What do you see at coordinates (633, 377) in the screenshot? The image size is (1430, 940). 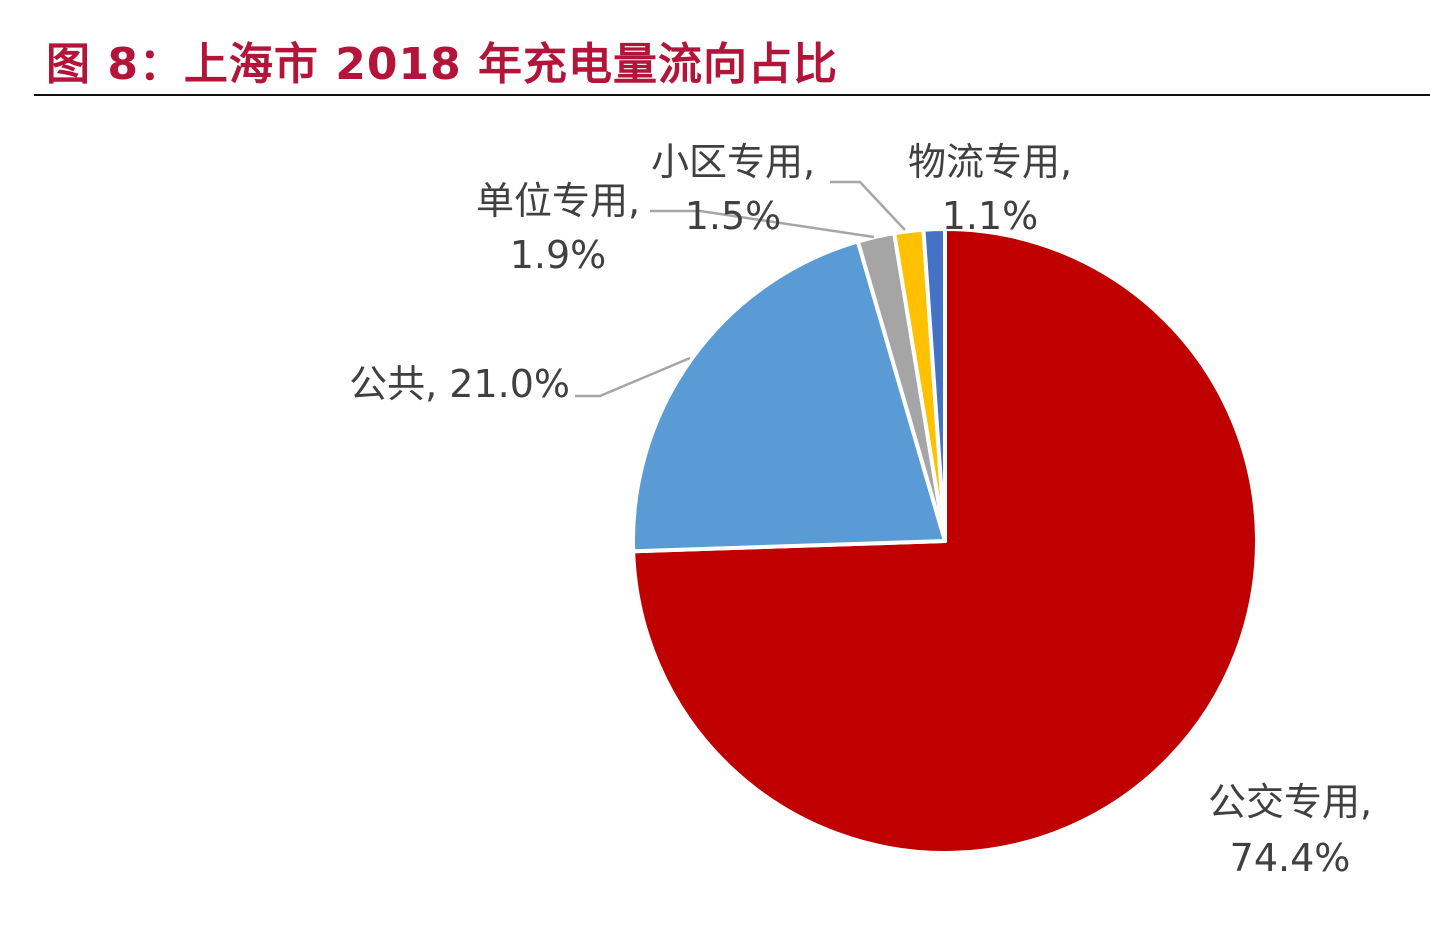 I see `leader-line-public` at bounding box center [633, 377].